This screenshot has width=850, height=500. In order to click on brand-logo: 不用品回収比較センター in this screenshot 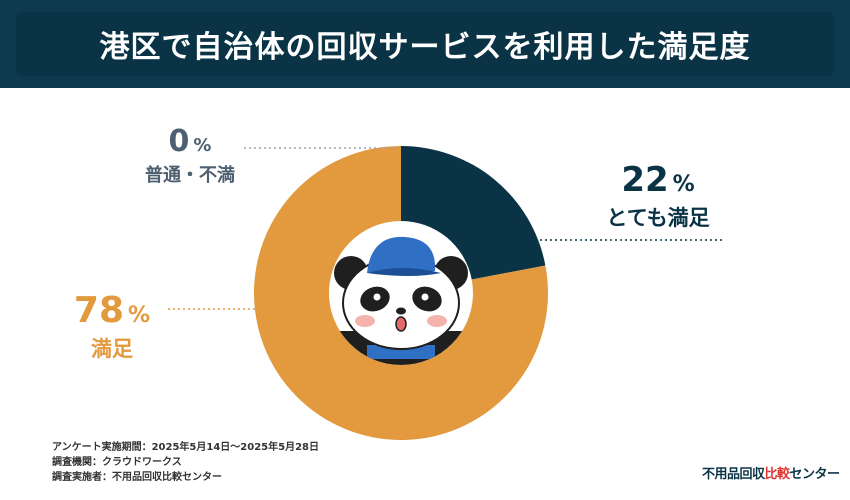, I will do `click(771, 472)`.